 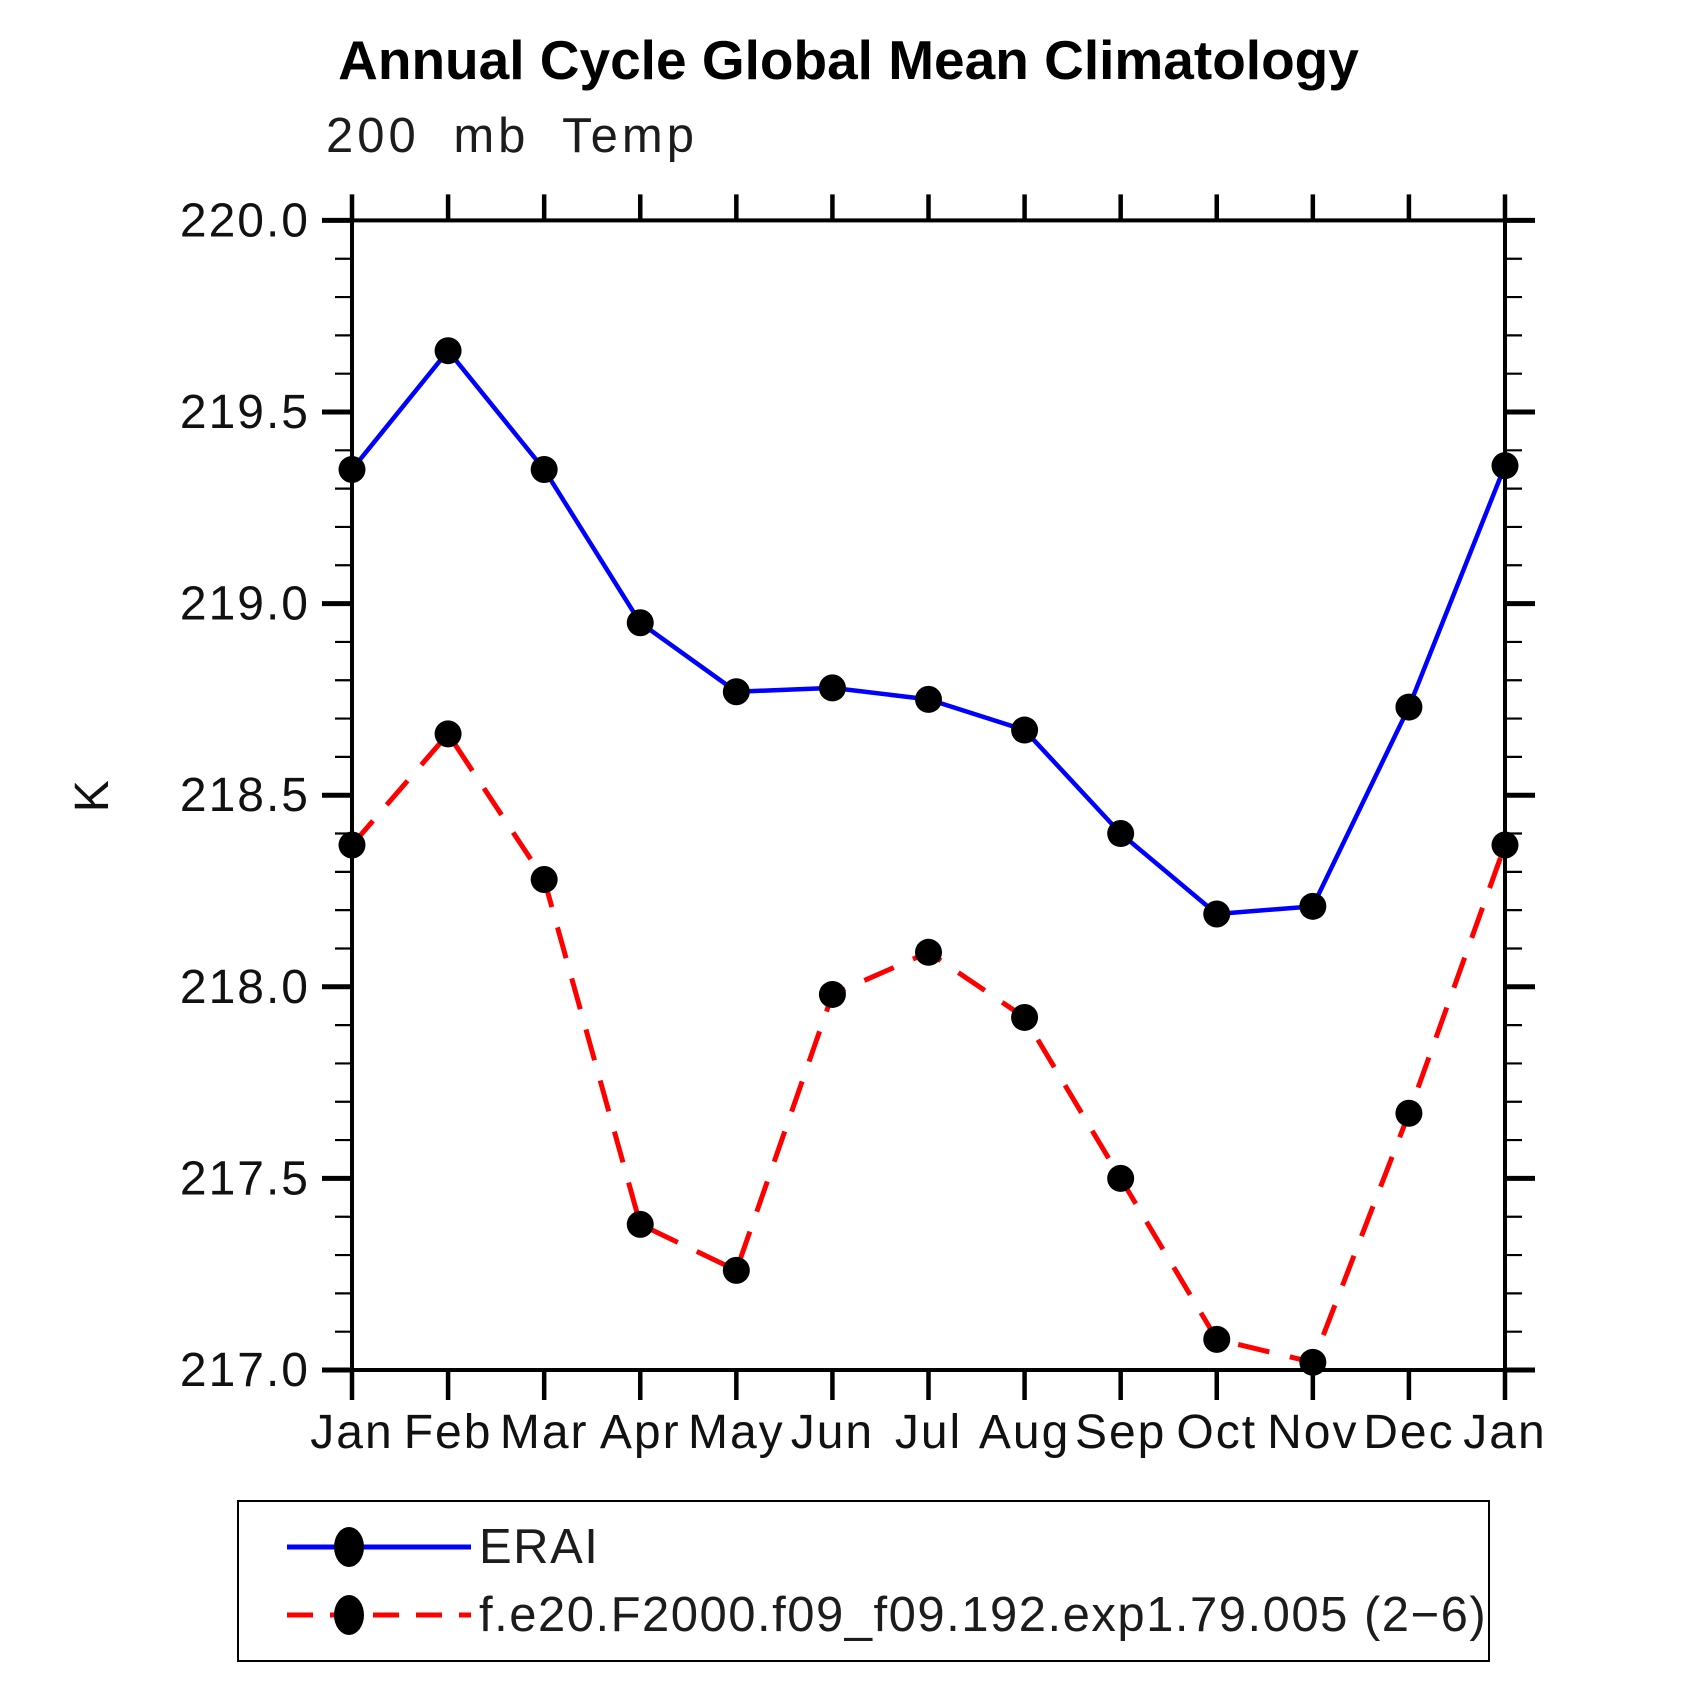 What do you see at coordinates (245, 412) in the screenshot?
I see `y-tick-label: 219.5` at bounding box center [245, 412].